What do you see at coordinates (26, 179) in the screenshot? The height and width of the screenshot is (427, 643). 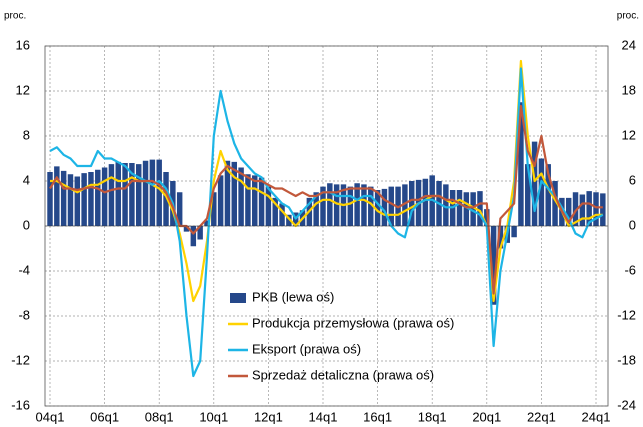 I see `y-tick-label: 4` at bounding box center [26, 179].